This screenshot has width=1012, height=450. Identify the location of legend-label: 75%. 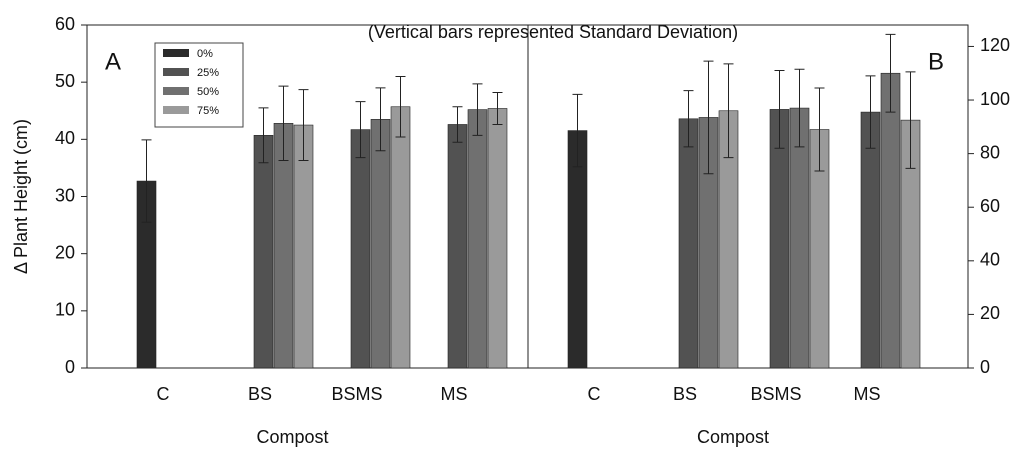
(208, 111).